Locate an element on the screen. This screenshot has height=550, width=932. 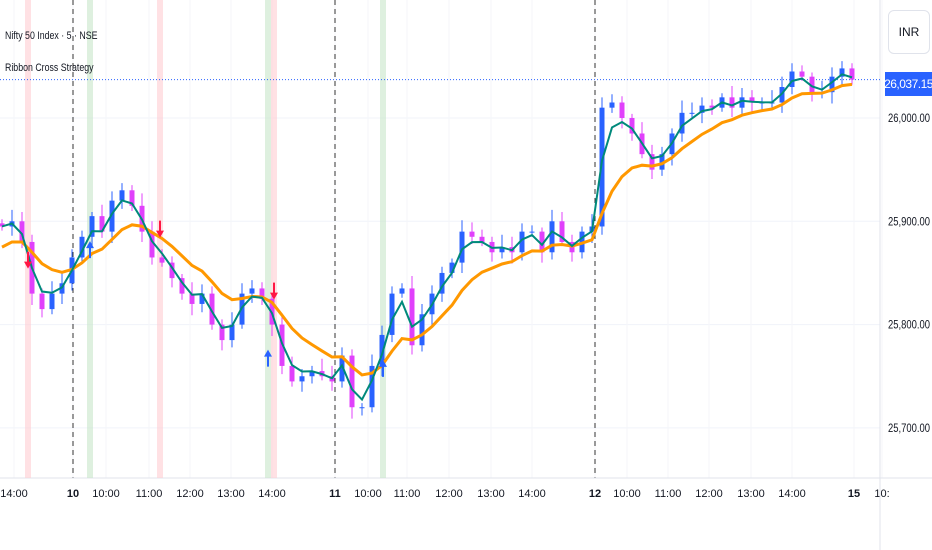
x-tick-label: 15 is located at coordinates (854, 494).